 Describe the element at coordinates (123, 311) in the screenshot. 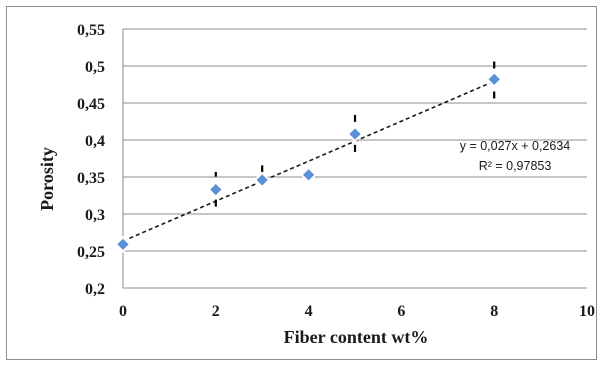

I see `x-tick-label: 0` at that location.